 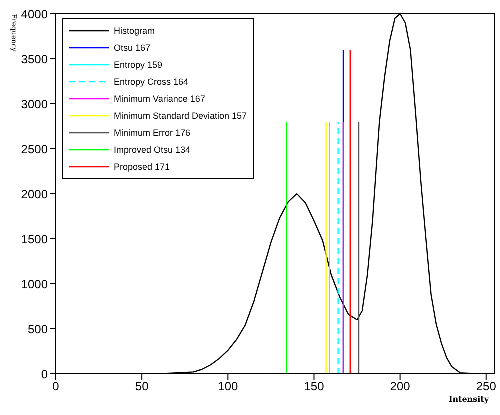 What do you see at coordinates (469, 399) in the screenshot?
I see `x-axis-title: Intensity` at bounding box center [469, 399].